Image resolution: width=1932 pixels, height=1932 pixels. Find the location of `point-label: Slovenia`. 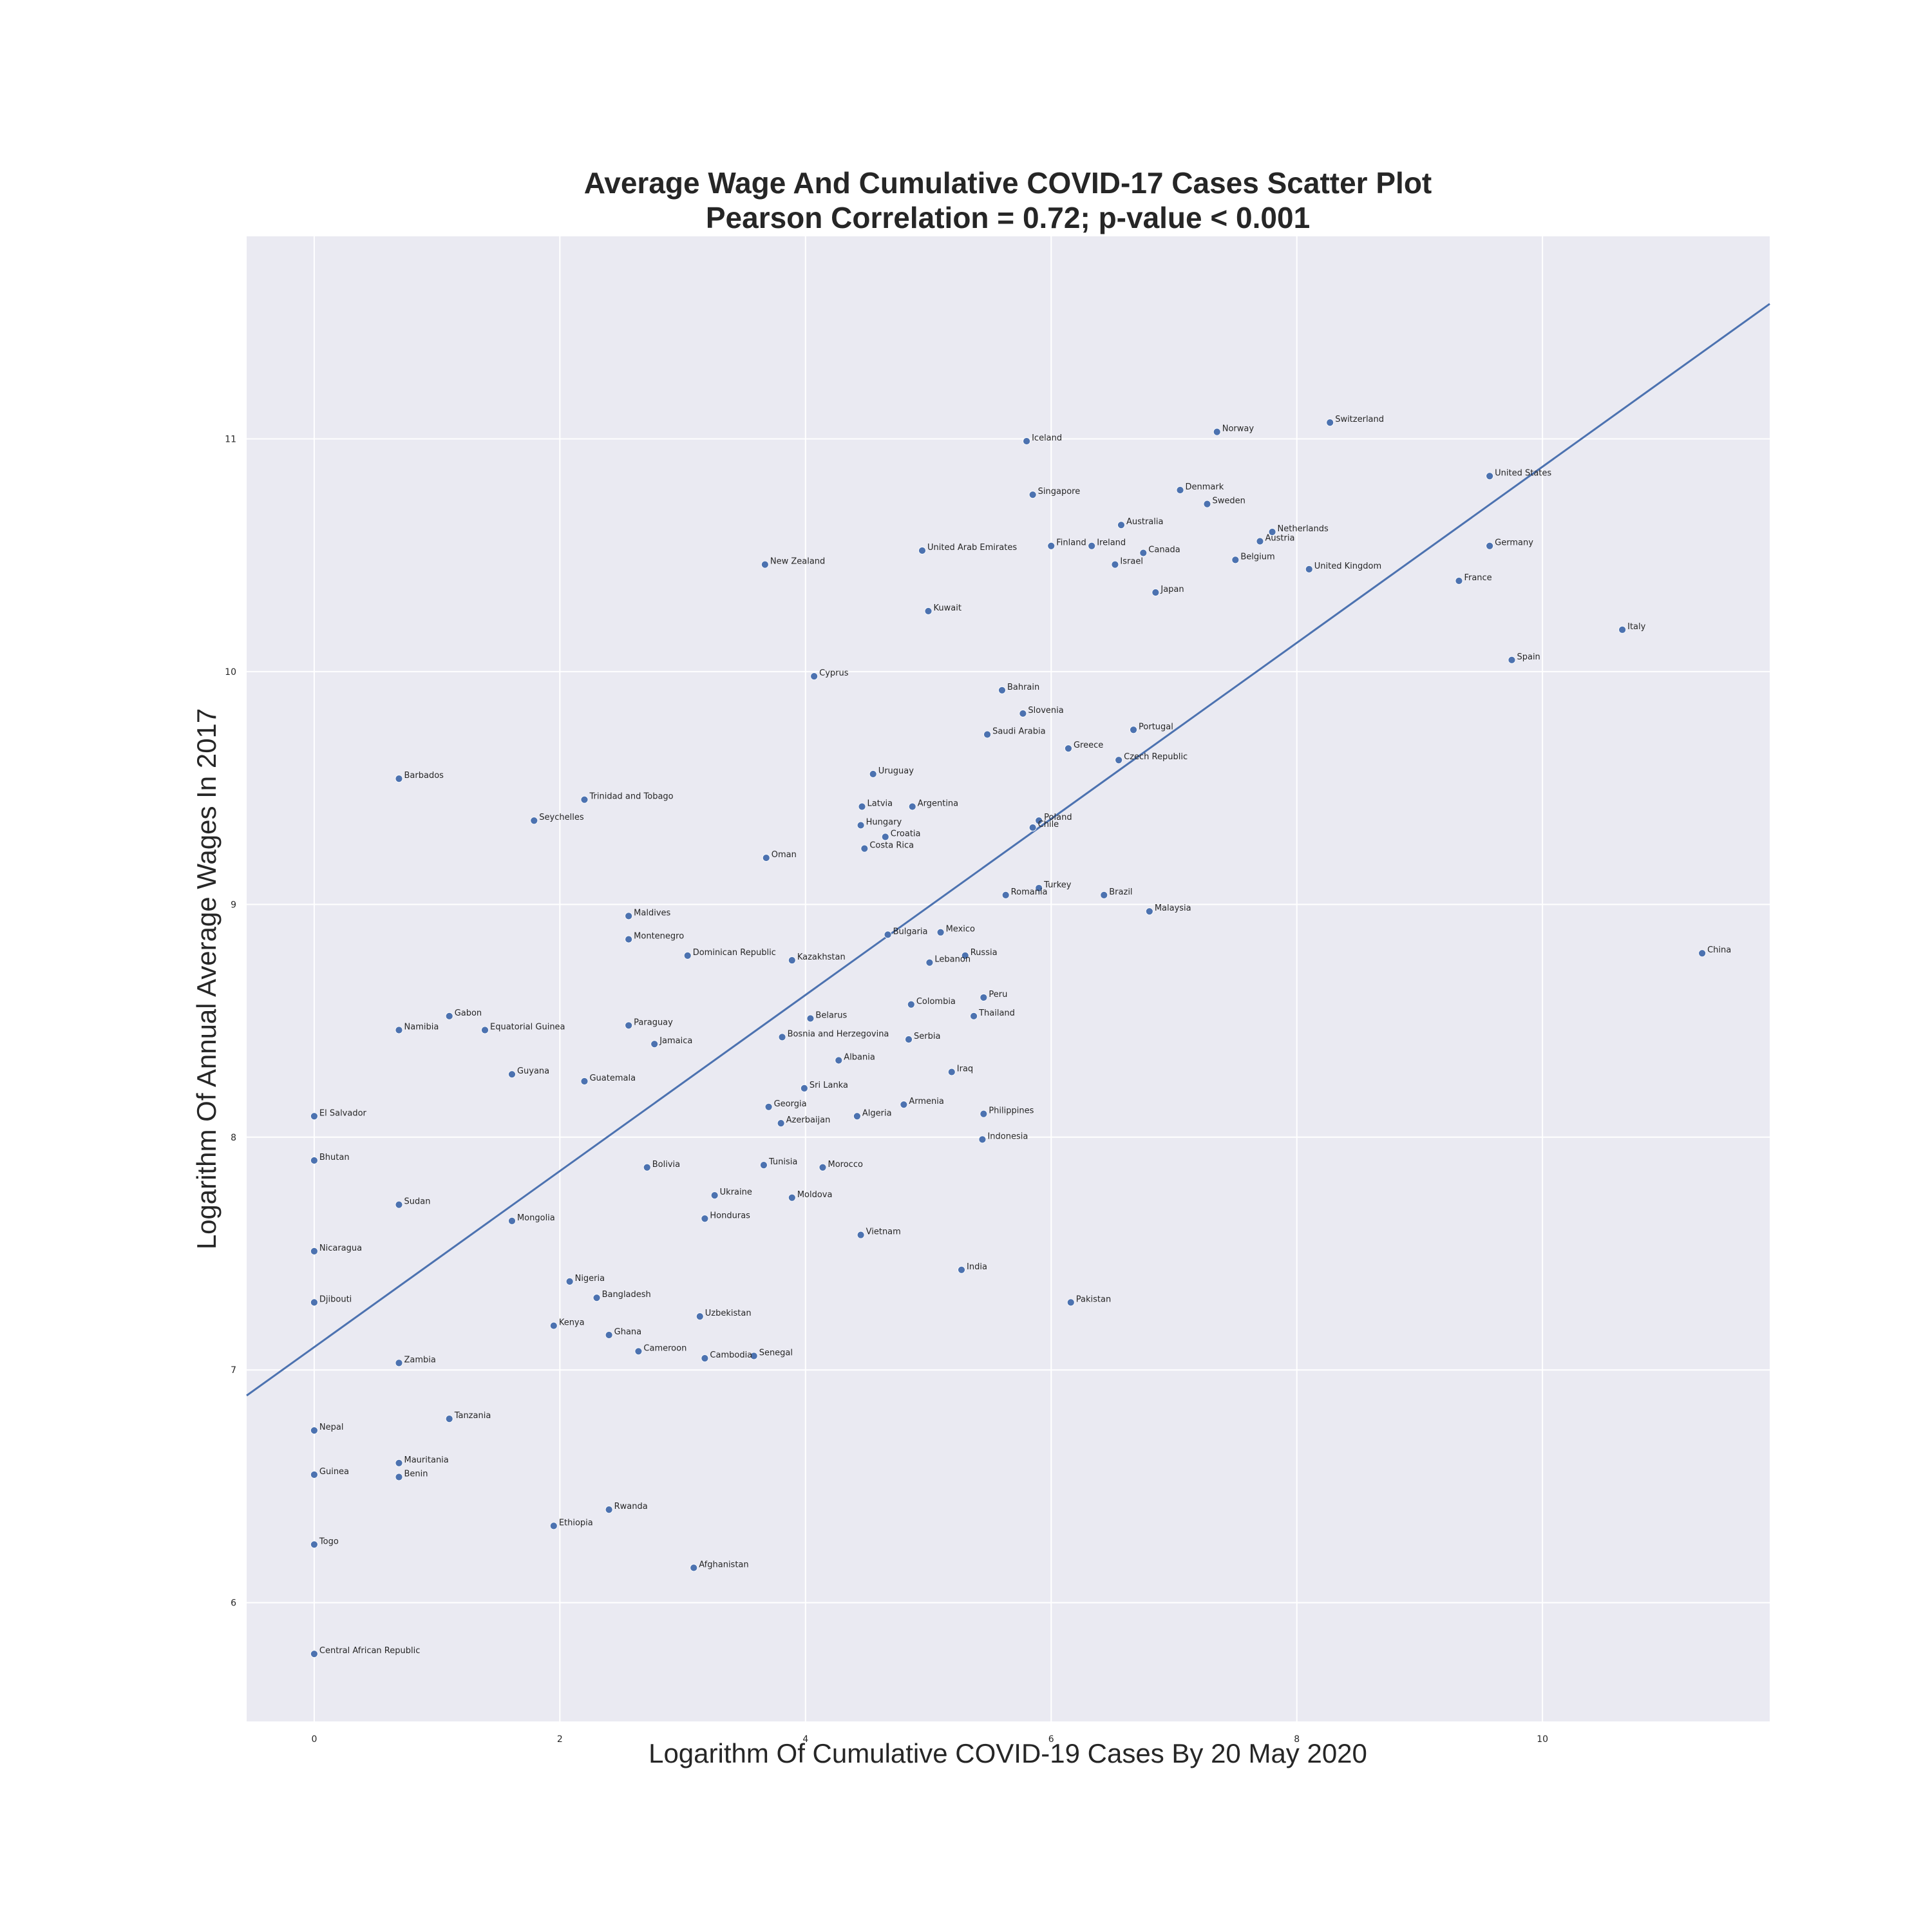

point-label: Slovenia is located at coordinates (1045, 711).